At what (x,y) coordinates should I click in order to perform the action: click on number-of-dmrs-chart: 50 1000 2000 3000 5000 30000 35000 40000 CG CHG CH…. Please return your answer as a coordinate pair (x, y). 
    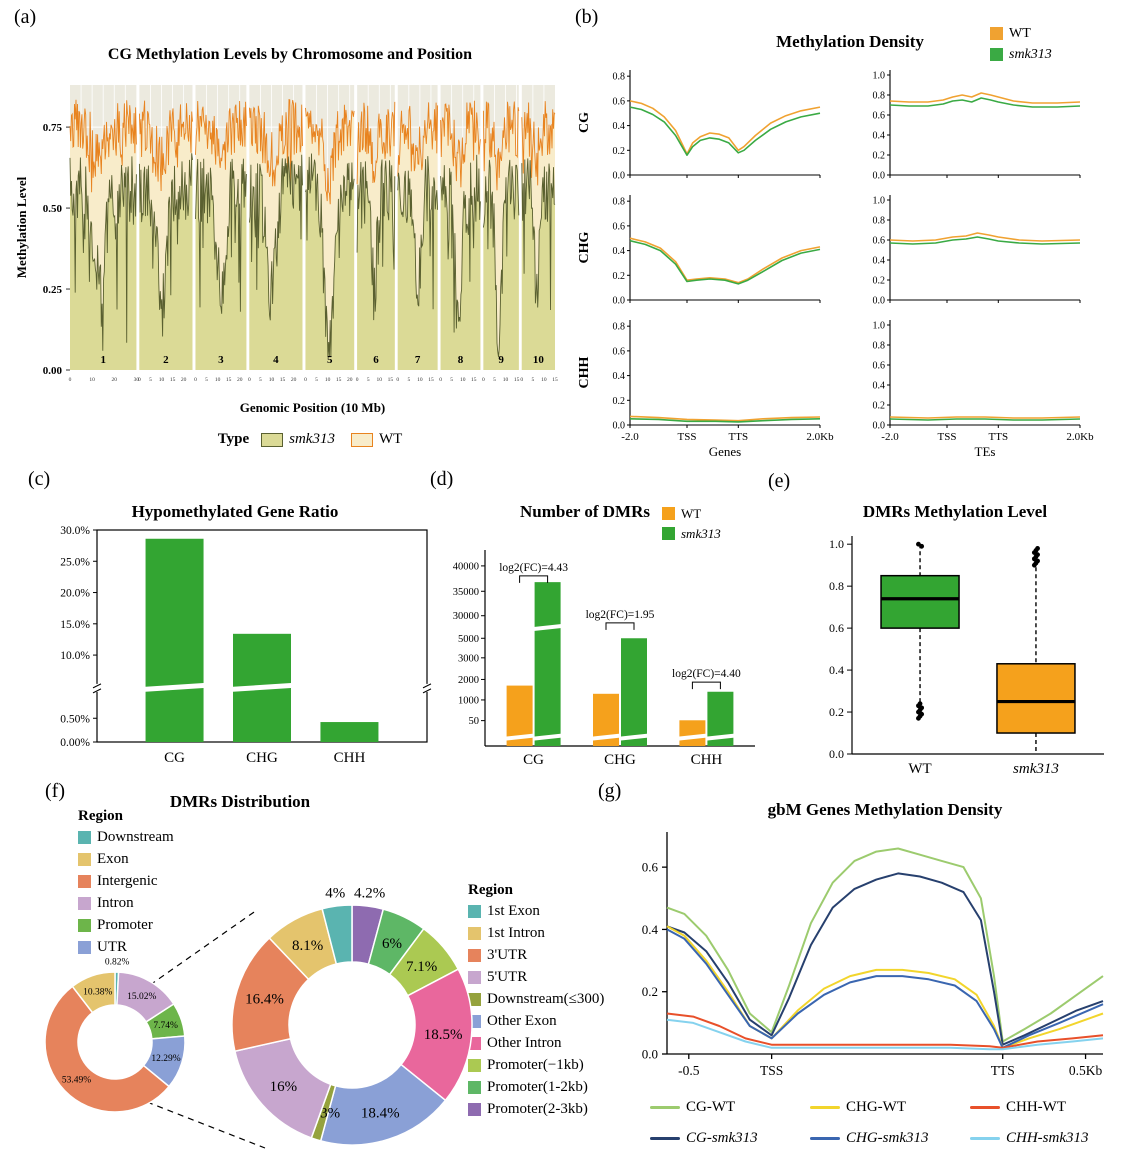
    Looking at the image, I should click on (604, 659).